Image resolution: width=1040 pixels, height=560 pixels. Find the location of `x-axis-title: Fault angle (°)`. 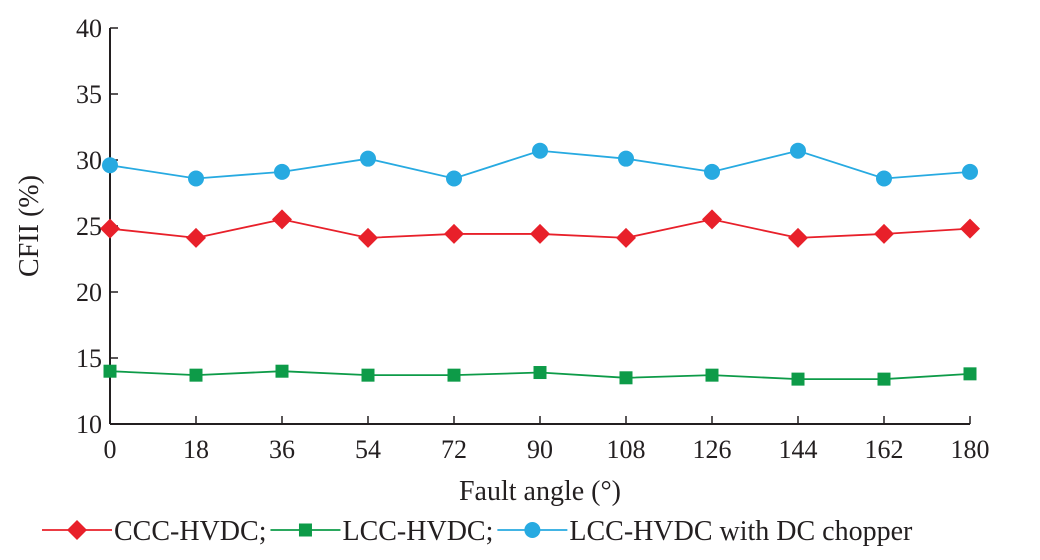

x-axis-title: Fault angle (°) is located at coordinates (540, 491).